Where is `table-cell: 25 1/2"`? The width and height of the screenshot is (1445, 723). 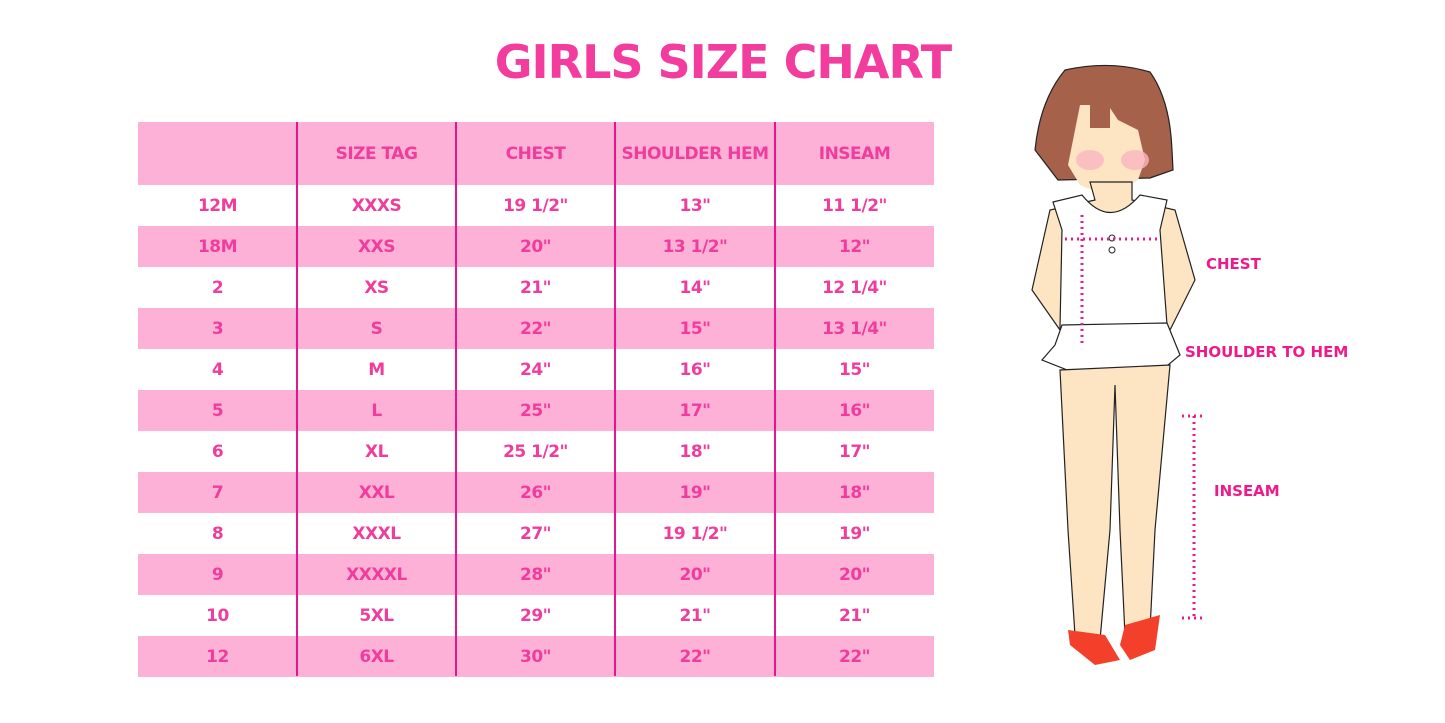
table-cell: 25 1/2" is located at coordinates (535, 451).